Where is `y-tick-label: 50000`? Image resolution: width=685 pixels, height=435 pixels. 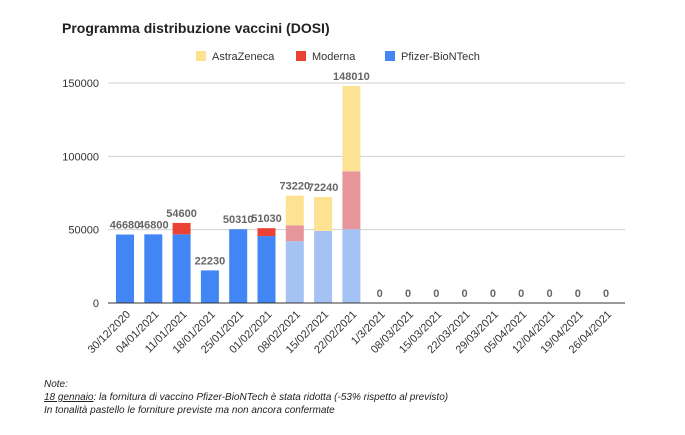
y-tick-label: 50000 is located at coordinates (83, 231).